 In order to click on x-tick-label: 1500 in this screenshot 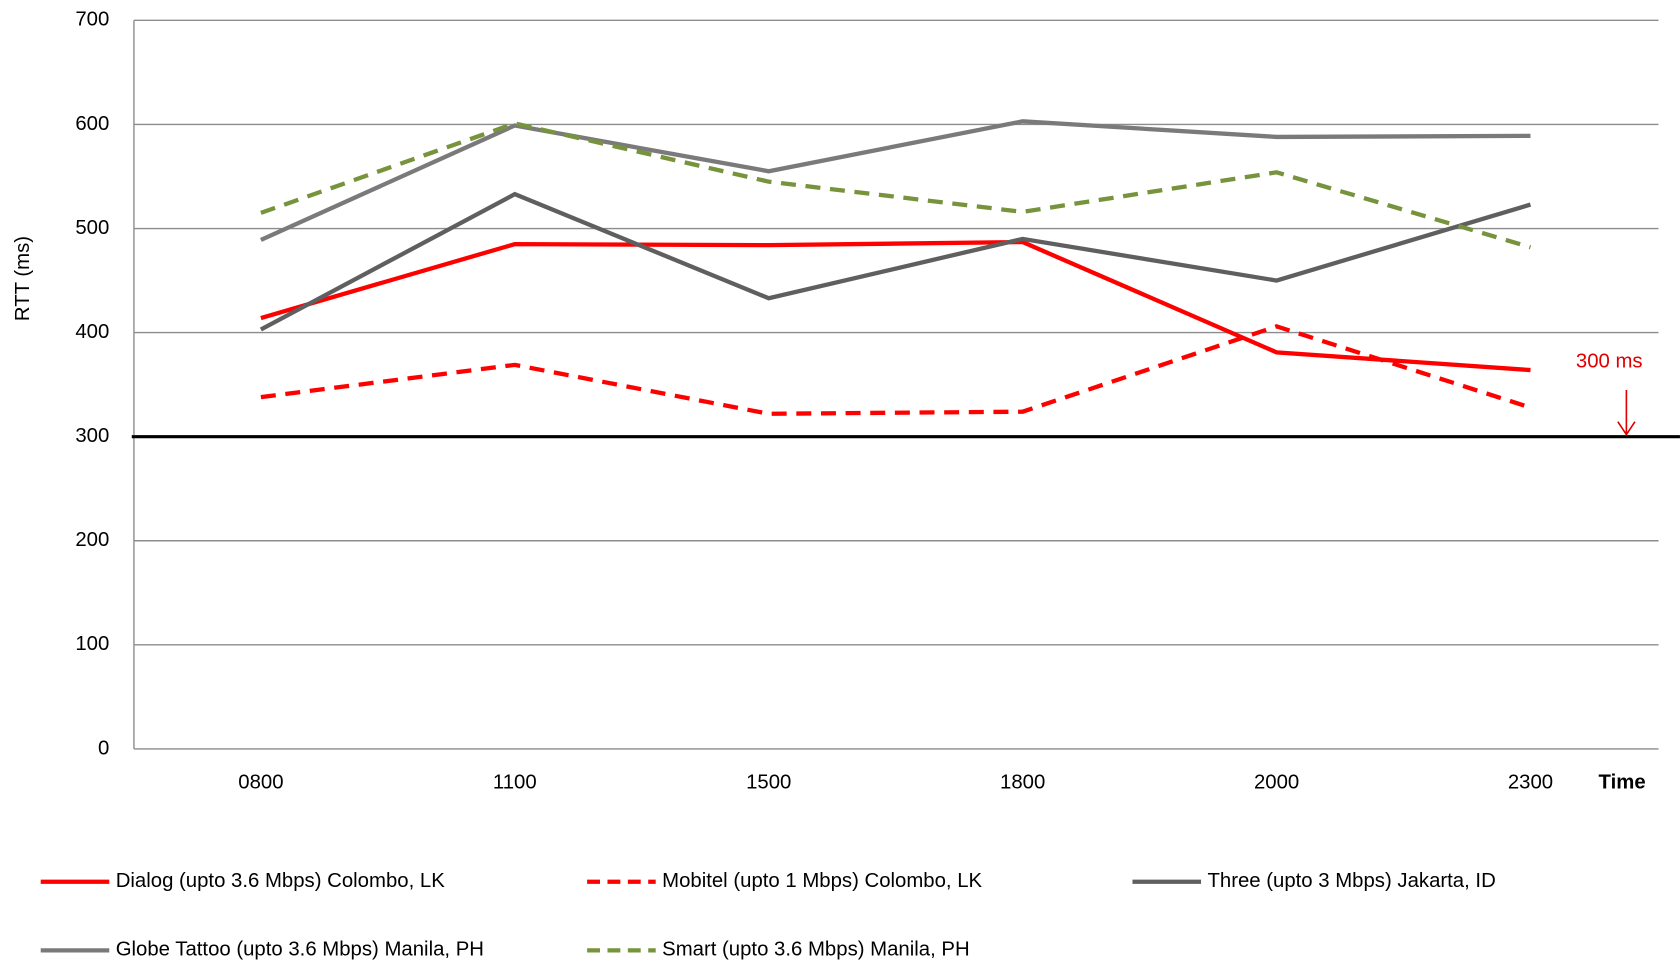, I will do `click(768, 783)`.